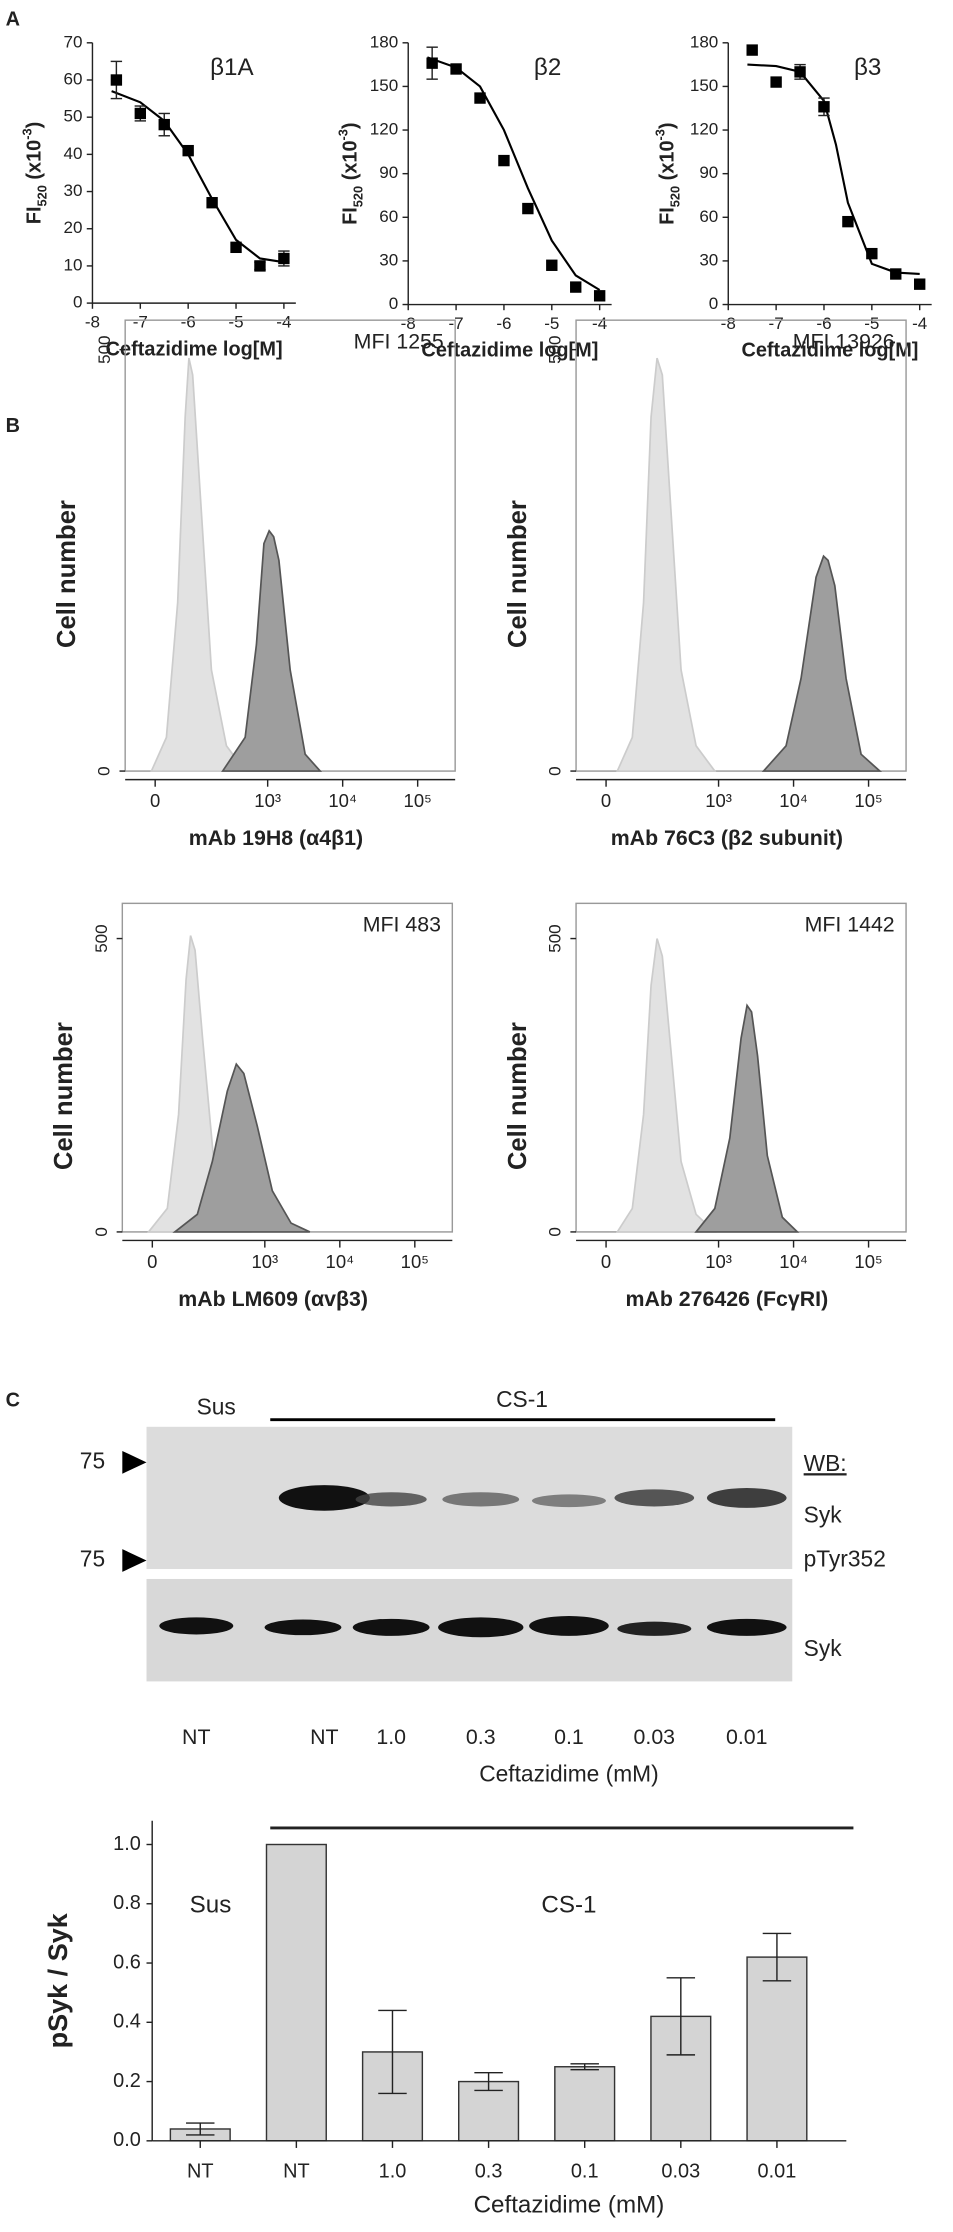 This screenshot has height=2232, width=953. I want to click on annotation: MFI 483, so click(402, 925).